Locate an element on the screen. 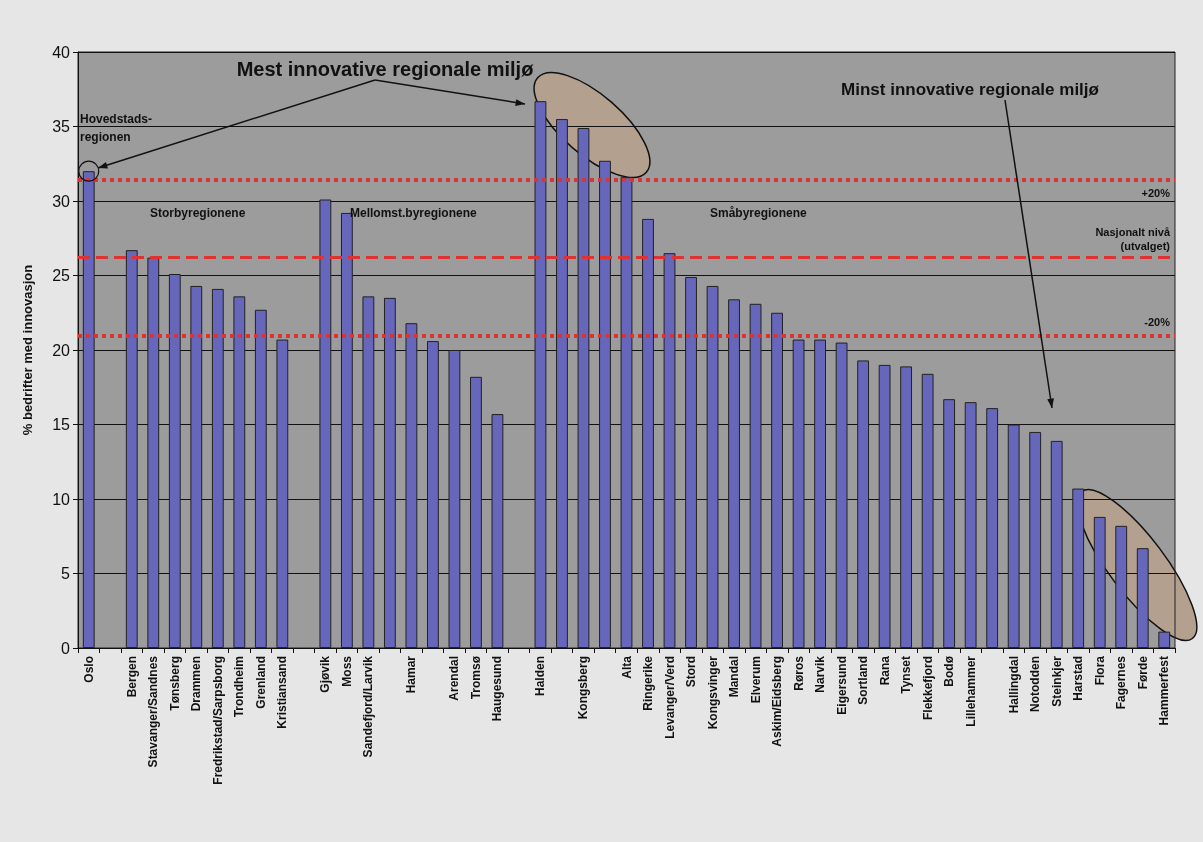 Image resolution: width=1203 pixels, height=842 pixels. x-tick-label: Stavanger/Sandnes is located at coordinates (153, 711).